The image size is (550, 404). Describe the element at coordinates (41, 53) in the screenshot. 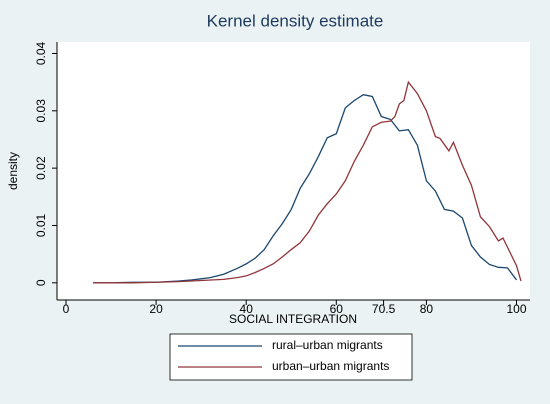

I see `y-tick-label: 0.04` at that location.